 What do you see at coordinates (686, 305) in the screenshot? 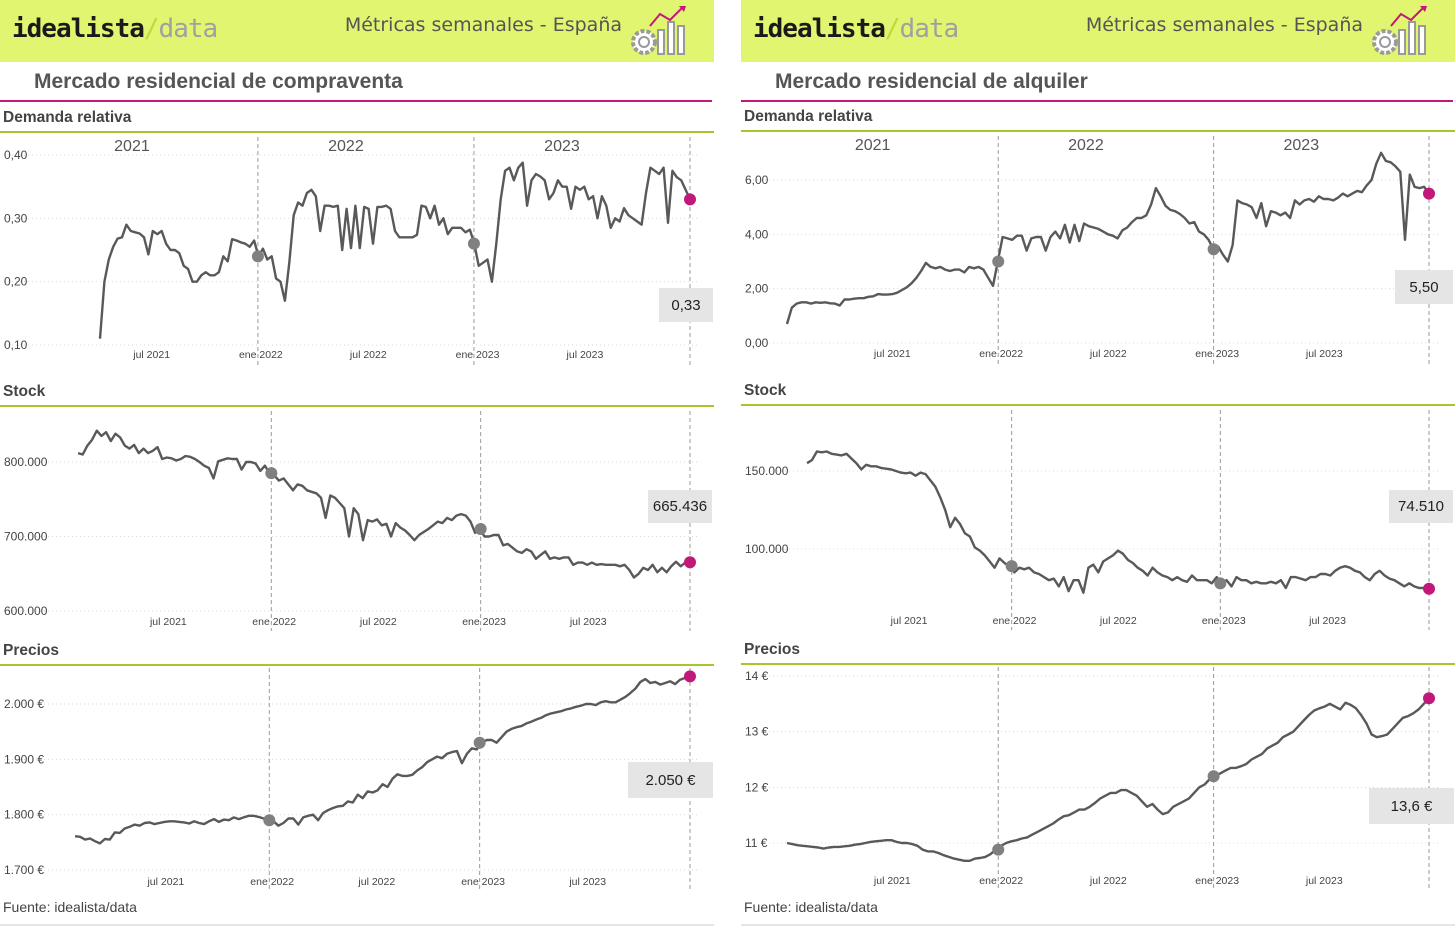
I see `demand-value-box: 0,33` at bounding box center [686, 305].